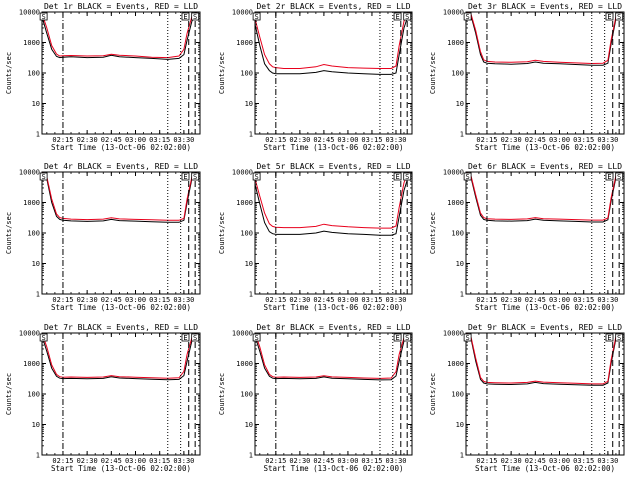 This screenshot has height=480, width=640. Describe the element at coordinates (545, 6) in the screenshot. I see `panel-title: Det 3r BLACK = Events, RED = LLD` at that location.